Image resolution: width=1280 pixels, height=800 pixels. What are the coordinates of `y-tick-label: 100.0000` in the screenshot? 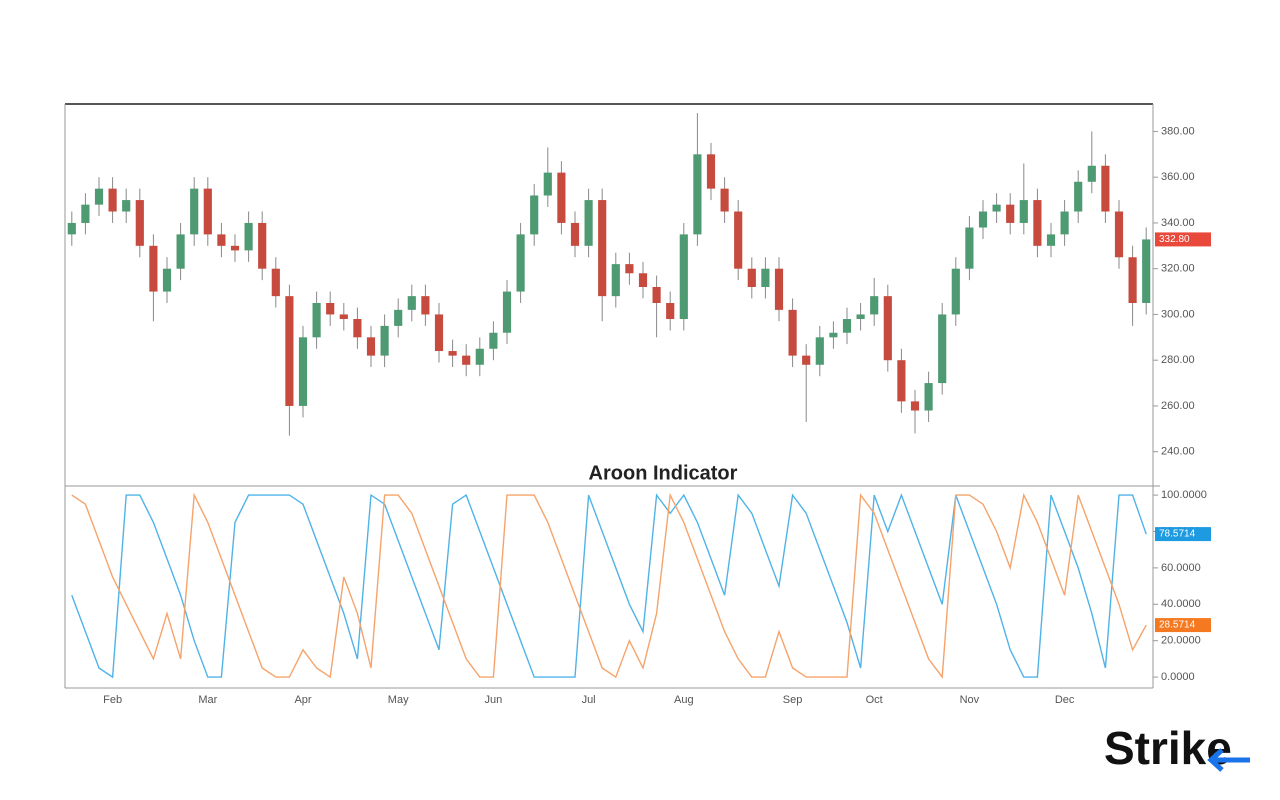 It's located at (1184, 495).